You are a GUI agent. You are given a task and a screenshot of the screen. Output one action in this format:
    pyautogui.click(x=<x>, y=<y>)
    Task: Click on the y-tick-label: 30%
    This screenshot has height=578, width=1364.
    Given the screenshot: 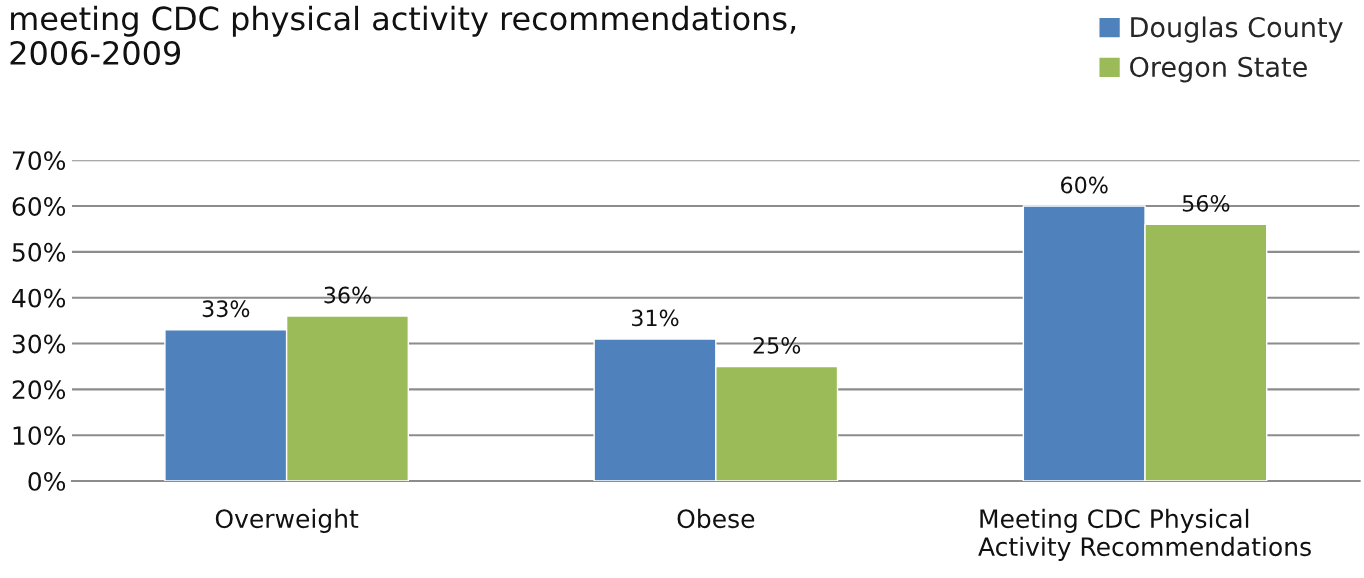 What is the action you would take?
    pyautogui.click(x=39, y=344)
    